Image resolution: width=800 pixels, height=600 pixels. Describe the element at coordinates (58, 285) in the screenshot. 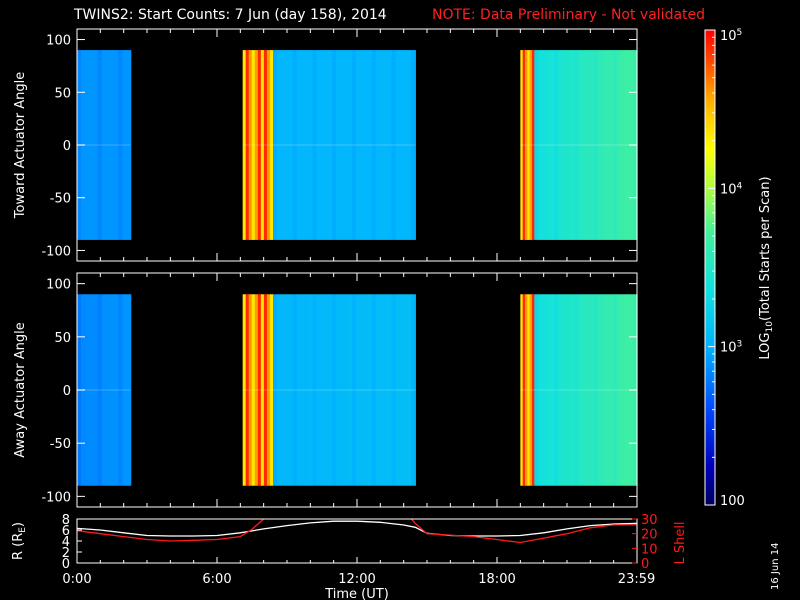

I see `y-tick-label: 100` at that location.